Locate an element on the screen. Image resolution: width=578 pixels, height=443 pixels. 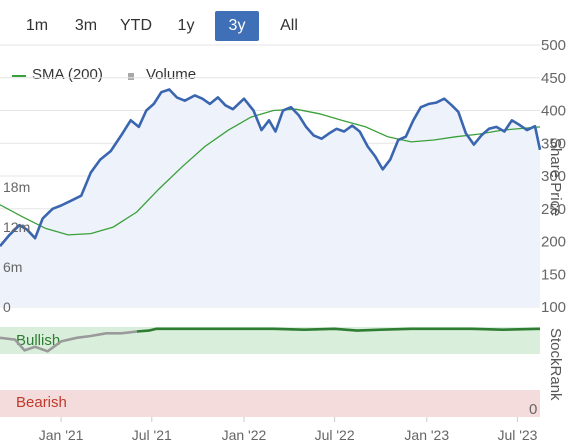
price-axis: 100 150 200 250 300 350 400 450 500 Share Price is located at coordinates (553, 176).